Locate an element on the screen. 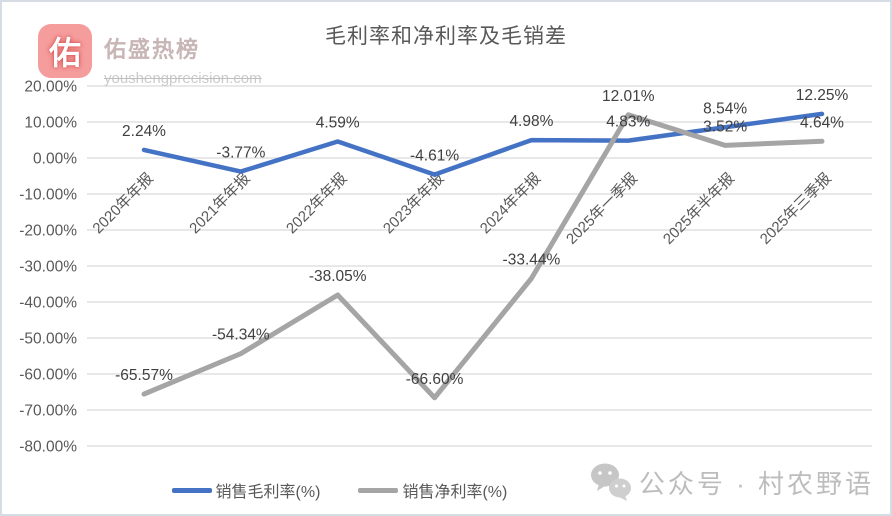  x-axis-category-label: 2023年年报 is located at coordinates (413, 203).